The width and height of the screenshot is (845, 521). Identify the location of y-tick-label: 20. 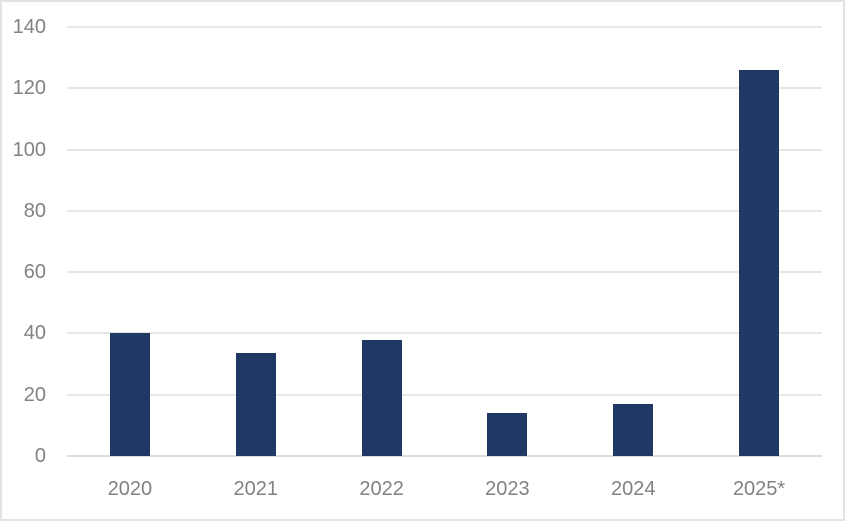
(34, 394).